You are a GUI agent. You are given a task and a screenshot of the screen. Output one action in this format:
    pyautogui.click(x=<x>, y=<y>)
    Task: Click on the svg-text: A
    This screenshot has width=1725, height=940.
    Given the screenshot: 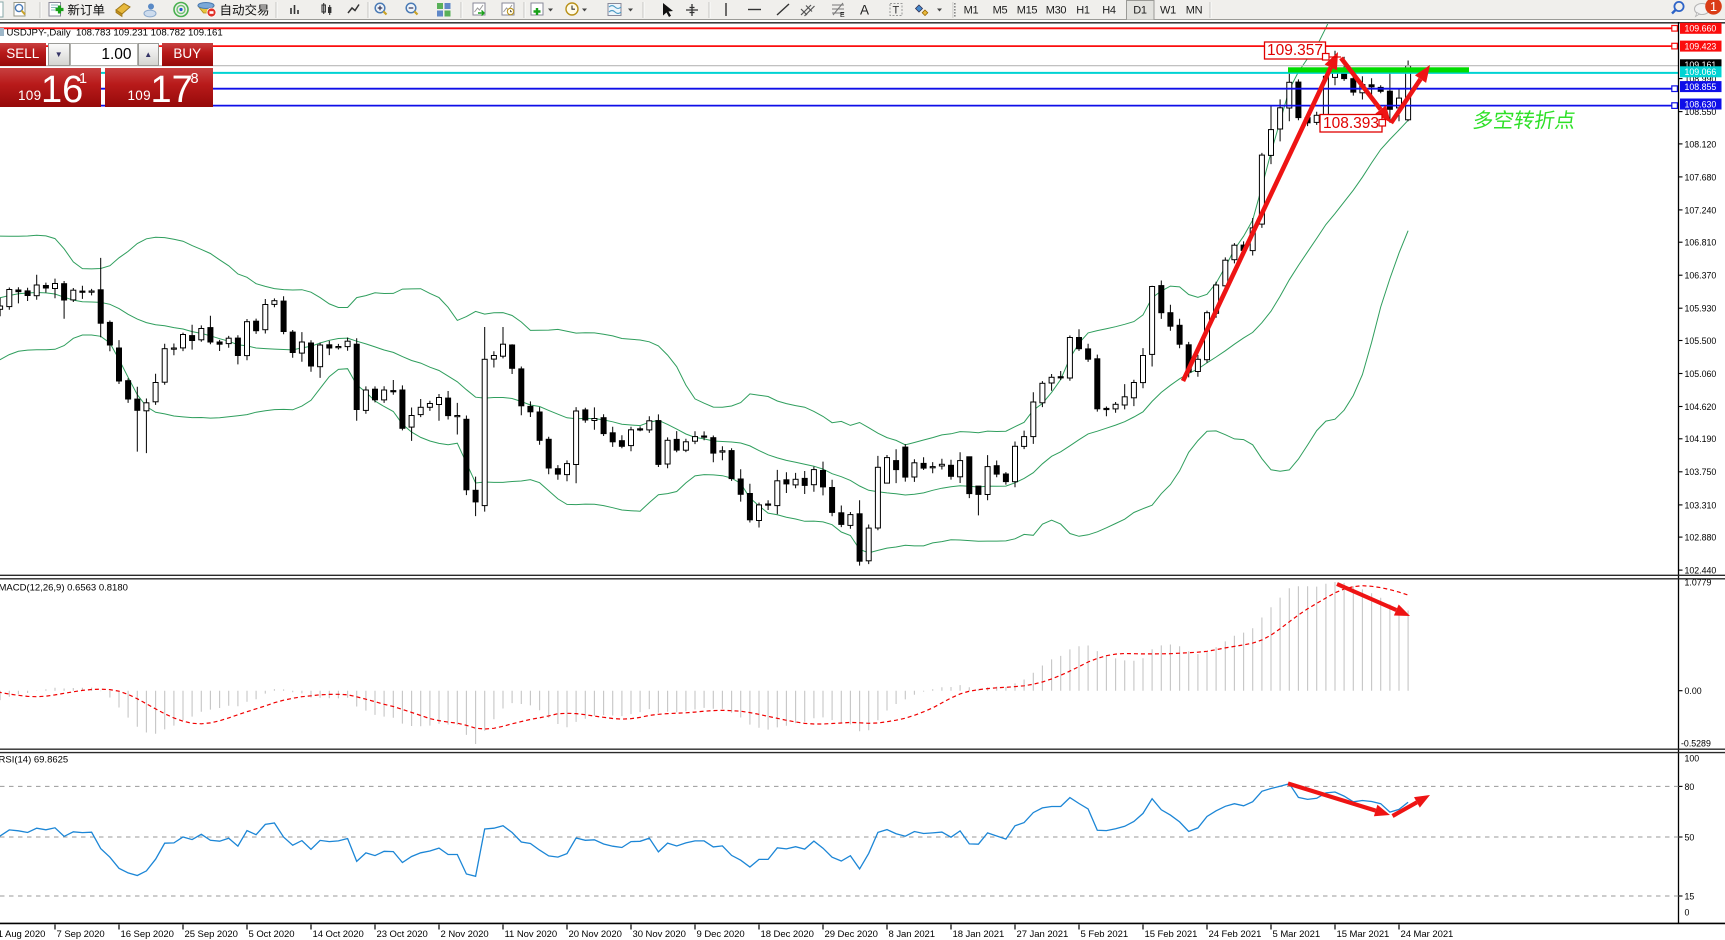 What is the action you would take?
    pyautogui.click(x=864, y=10)
    